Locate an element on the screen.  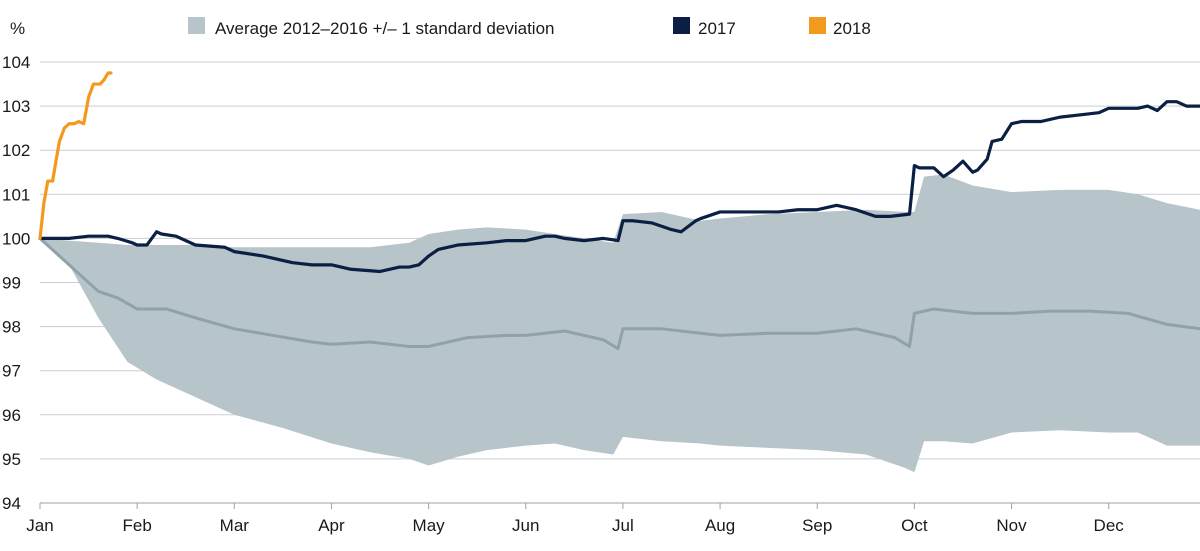
y-tick-label: 97 is located at coordinates (11, 371).